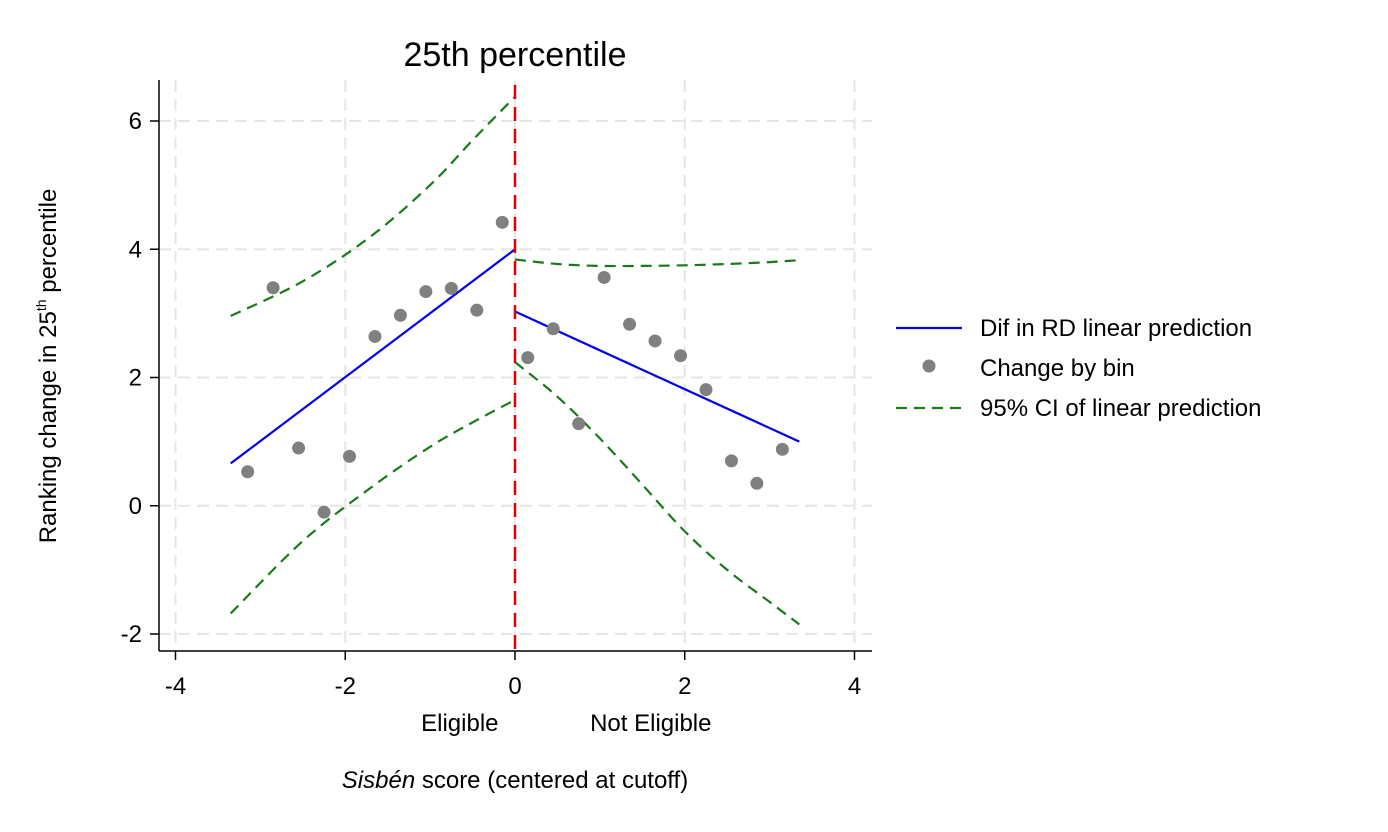 The image size is (1388, 832). Describe the element at coordinates (131, 634) in the screenshot. I see `y-tick-label: -2` at that location.